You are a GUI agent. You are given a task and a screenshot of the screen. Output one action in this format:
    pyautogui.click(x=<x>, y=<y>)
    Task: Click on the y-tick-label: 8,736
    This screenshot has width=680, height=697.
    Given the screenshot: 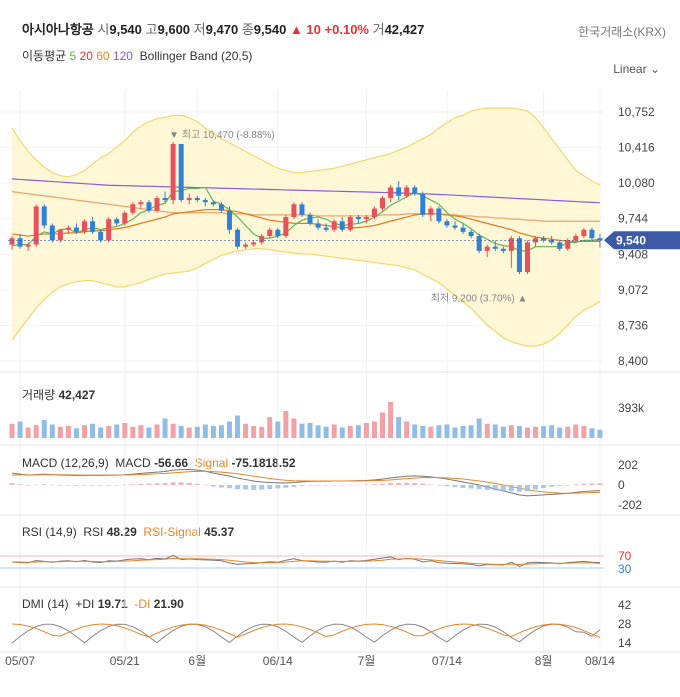 What is the action you would take?
    pyautogui.click(x=633, y=325)
    